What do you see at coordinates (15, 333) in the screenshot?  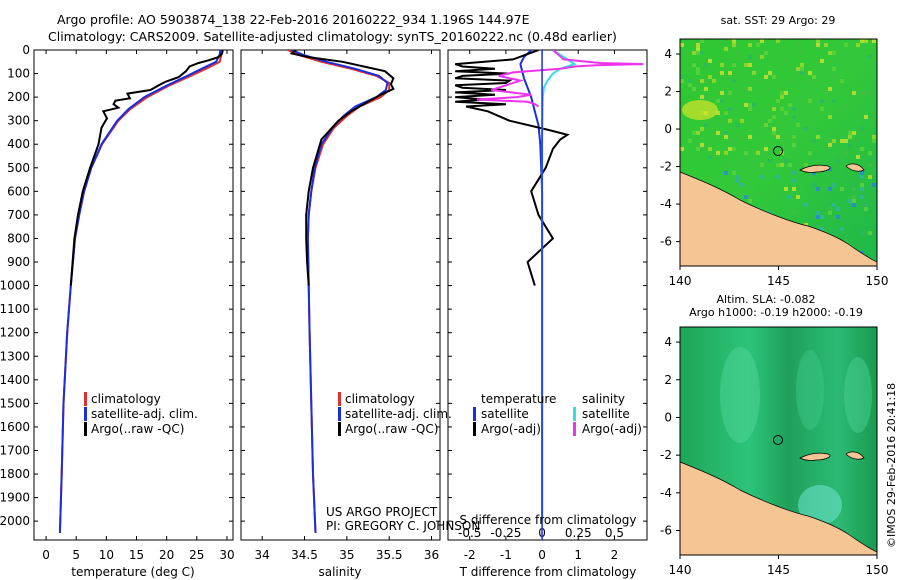 I see `y-tick-label: 1200` at bounding box center [15, 333].